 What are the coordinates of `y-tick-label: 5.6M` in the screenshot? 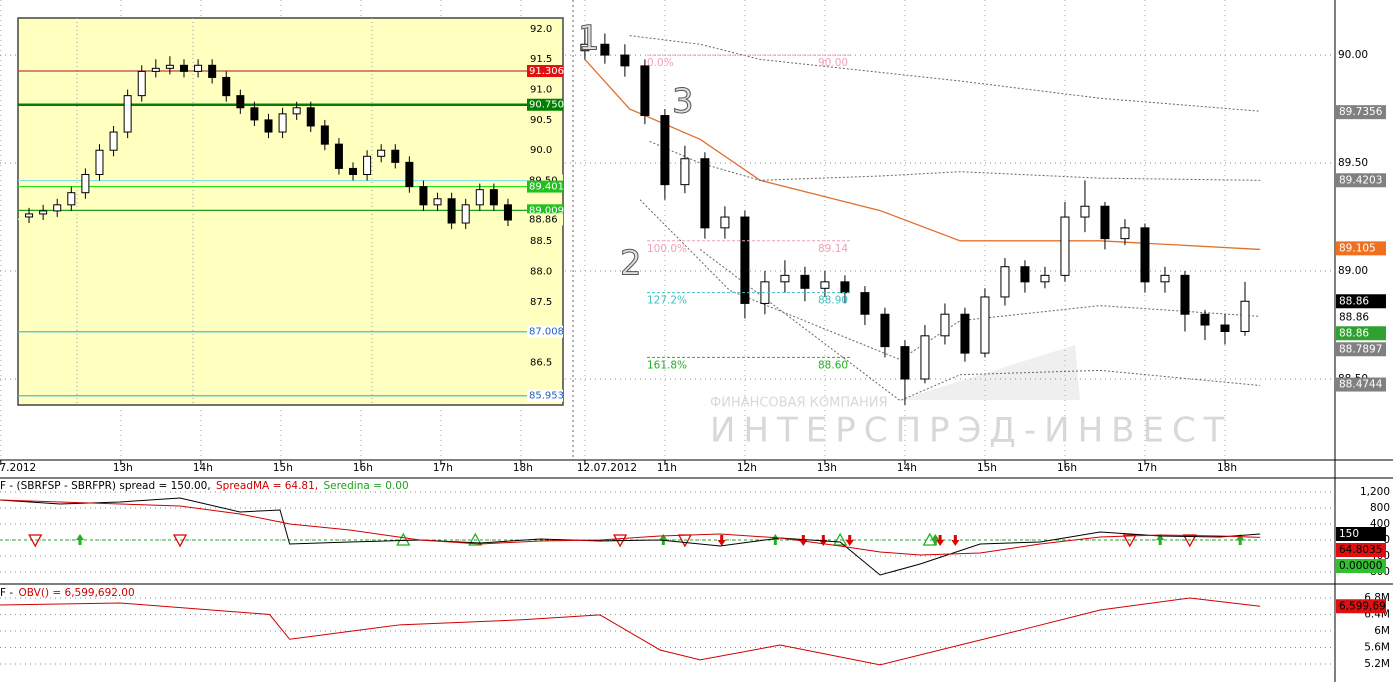 It's located at (1377, 648).